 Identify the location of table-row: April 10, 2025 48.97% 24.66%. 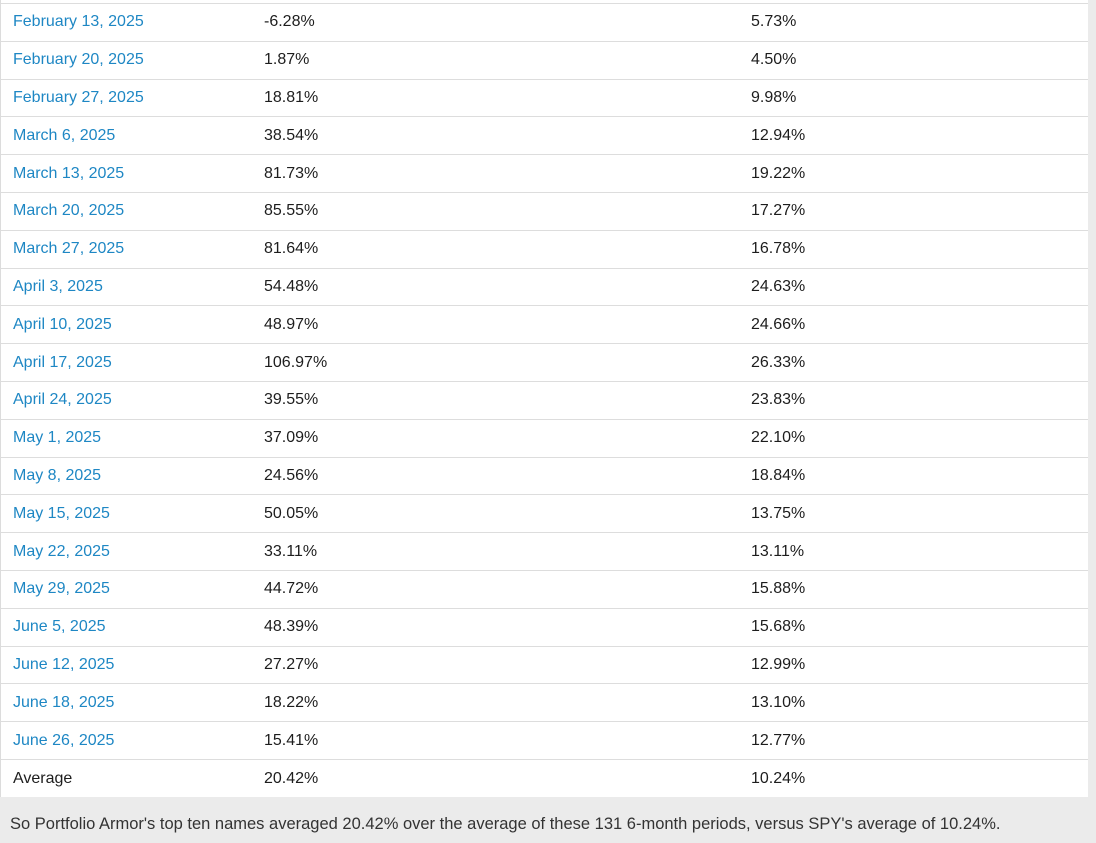
(544, 324).